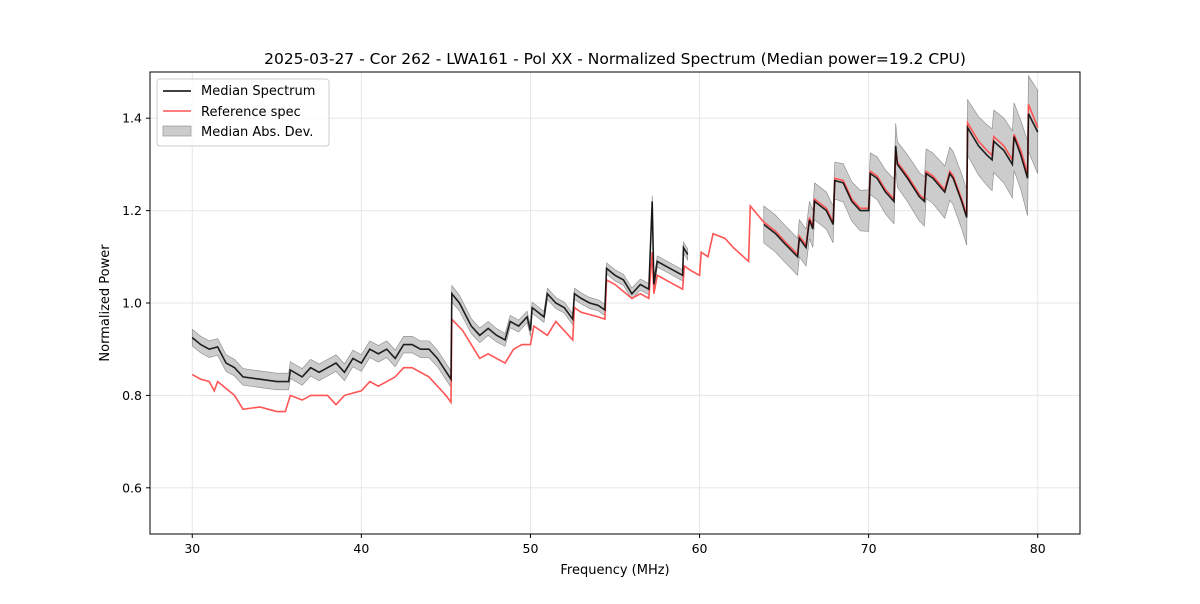 This screenshot has width=1200, height=604. I want to click on legend-reference: Reference spec, so click(251, 112).